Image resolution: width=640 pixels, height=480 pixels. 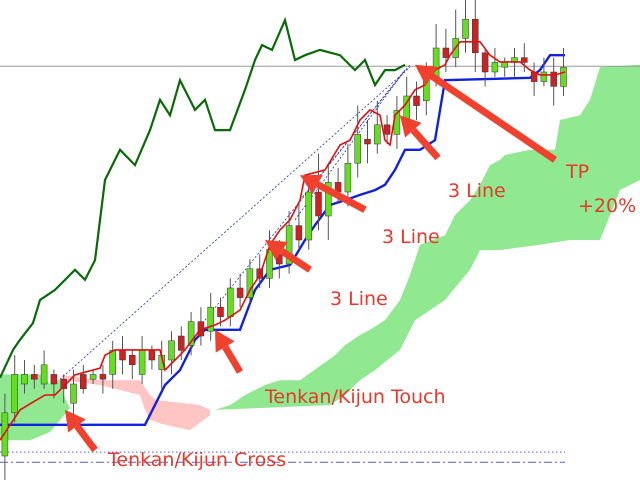 What do you see at coordinates (578, 172) in the screenshot?
I see `annotation-tp: TP` at bounding box center [578, 172].